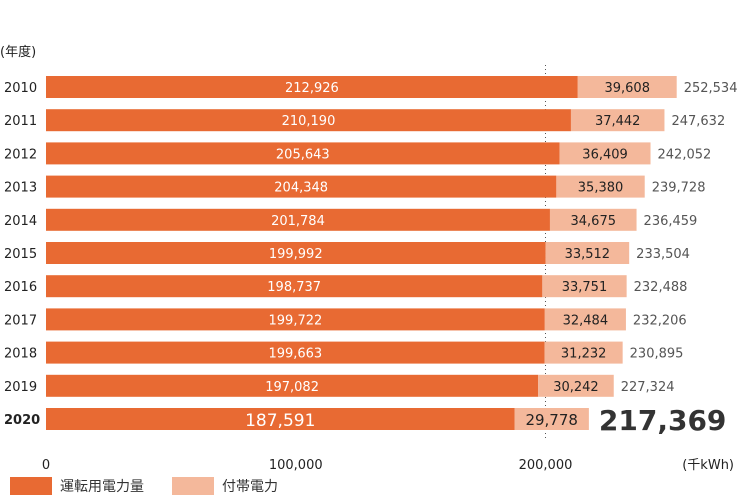 This screenshot has height=500, width=750. Describe the element at coordinates (657, 354) in the screenshot. I see `data-label-total-2018: 230,895` at that location.